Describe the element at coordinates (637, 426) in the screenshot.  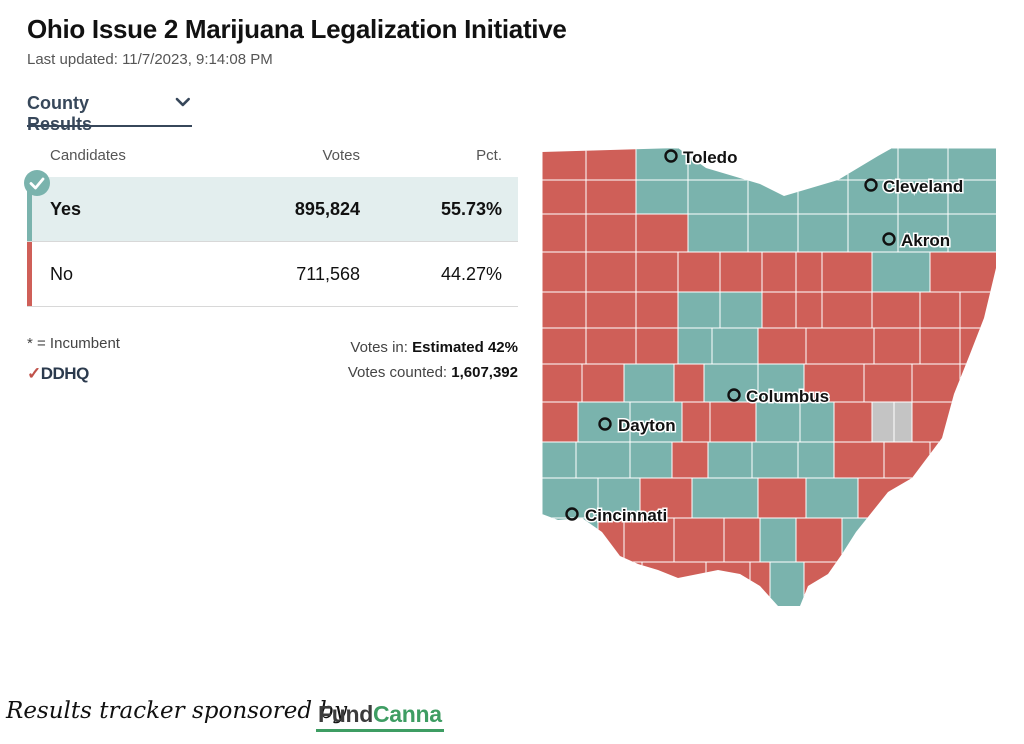
I see `city-marker-dayton: Dayton` at that location.